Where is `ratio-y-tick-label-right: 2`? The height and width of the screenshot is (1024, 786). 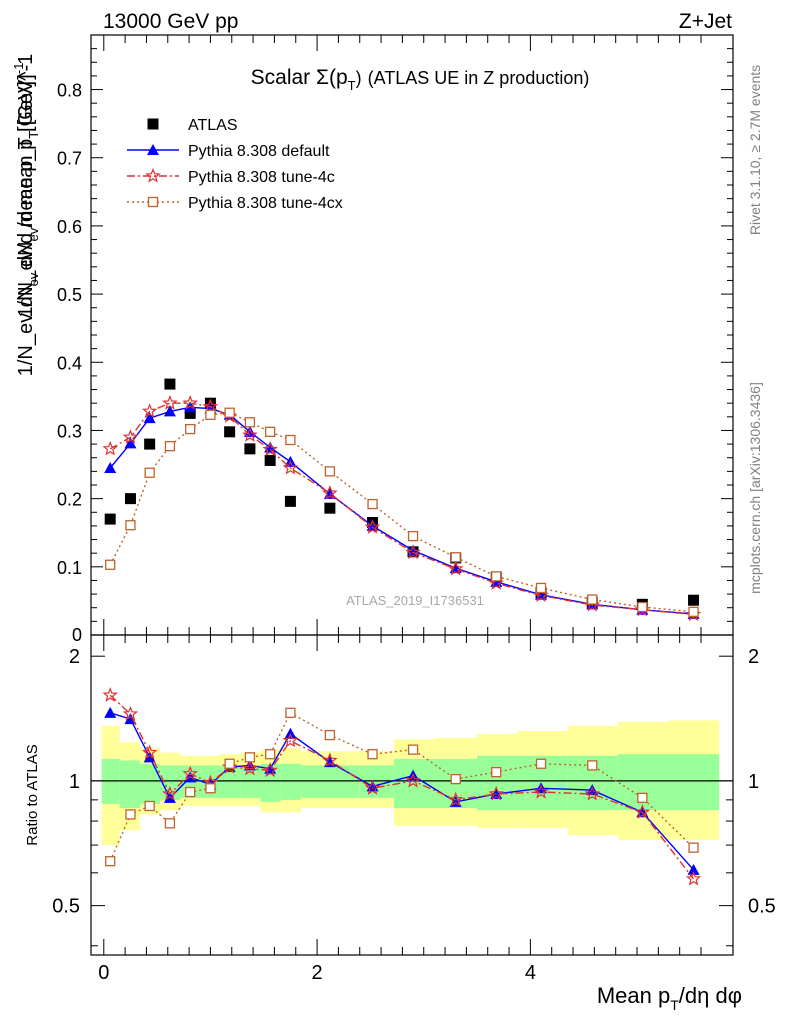 ratio-y-tick-label-right: 2 is located at coordinates (753, 657).